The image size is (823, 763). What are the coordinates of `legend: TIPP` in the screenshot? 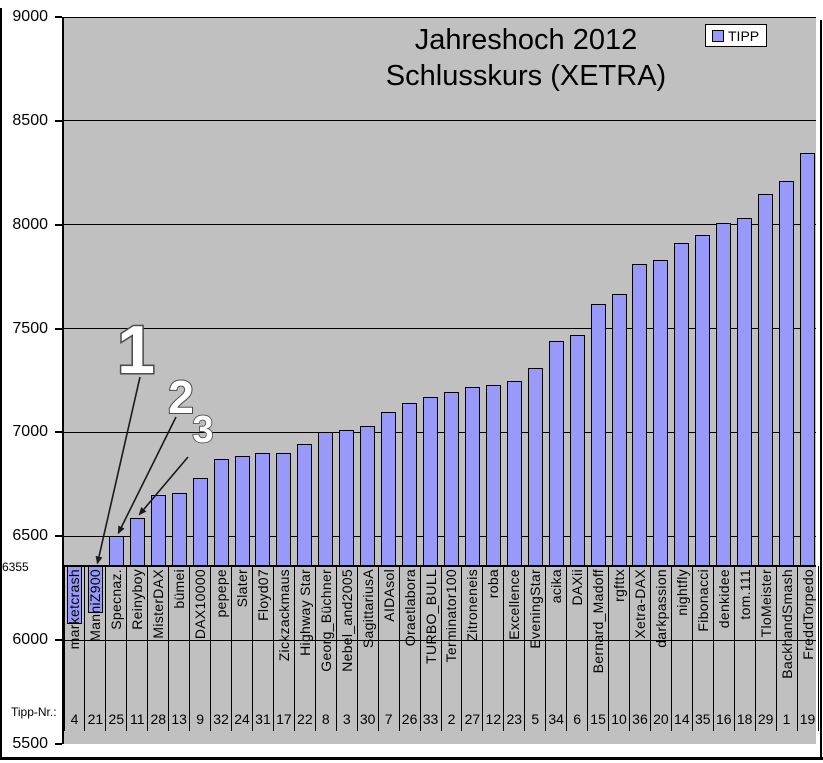 It's located at (736, 35).